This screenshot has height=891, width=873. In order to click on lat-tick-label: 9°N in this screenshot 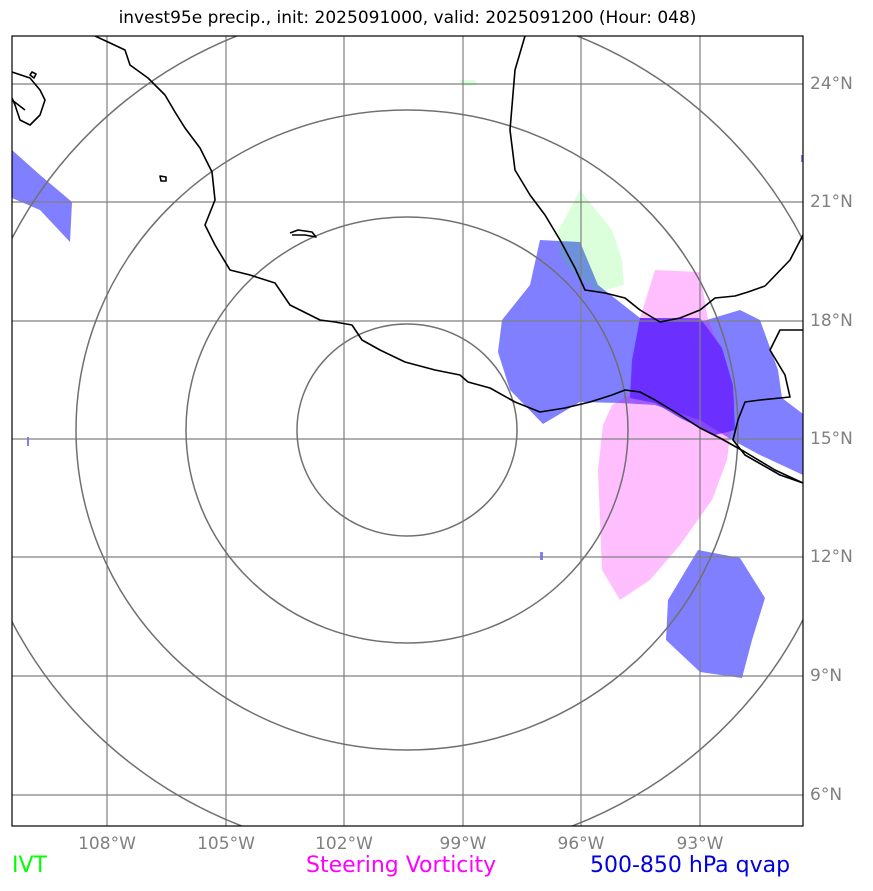, I will do `click(826, 676)`.